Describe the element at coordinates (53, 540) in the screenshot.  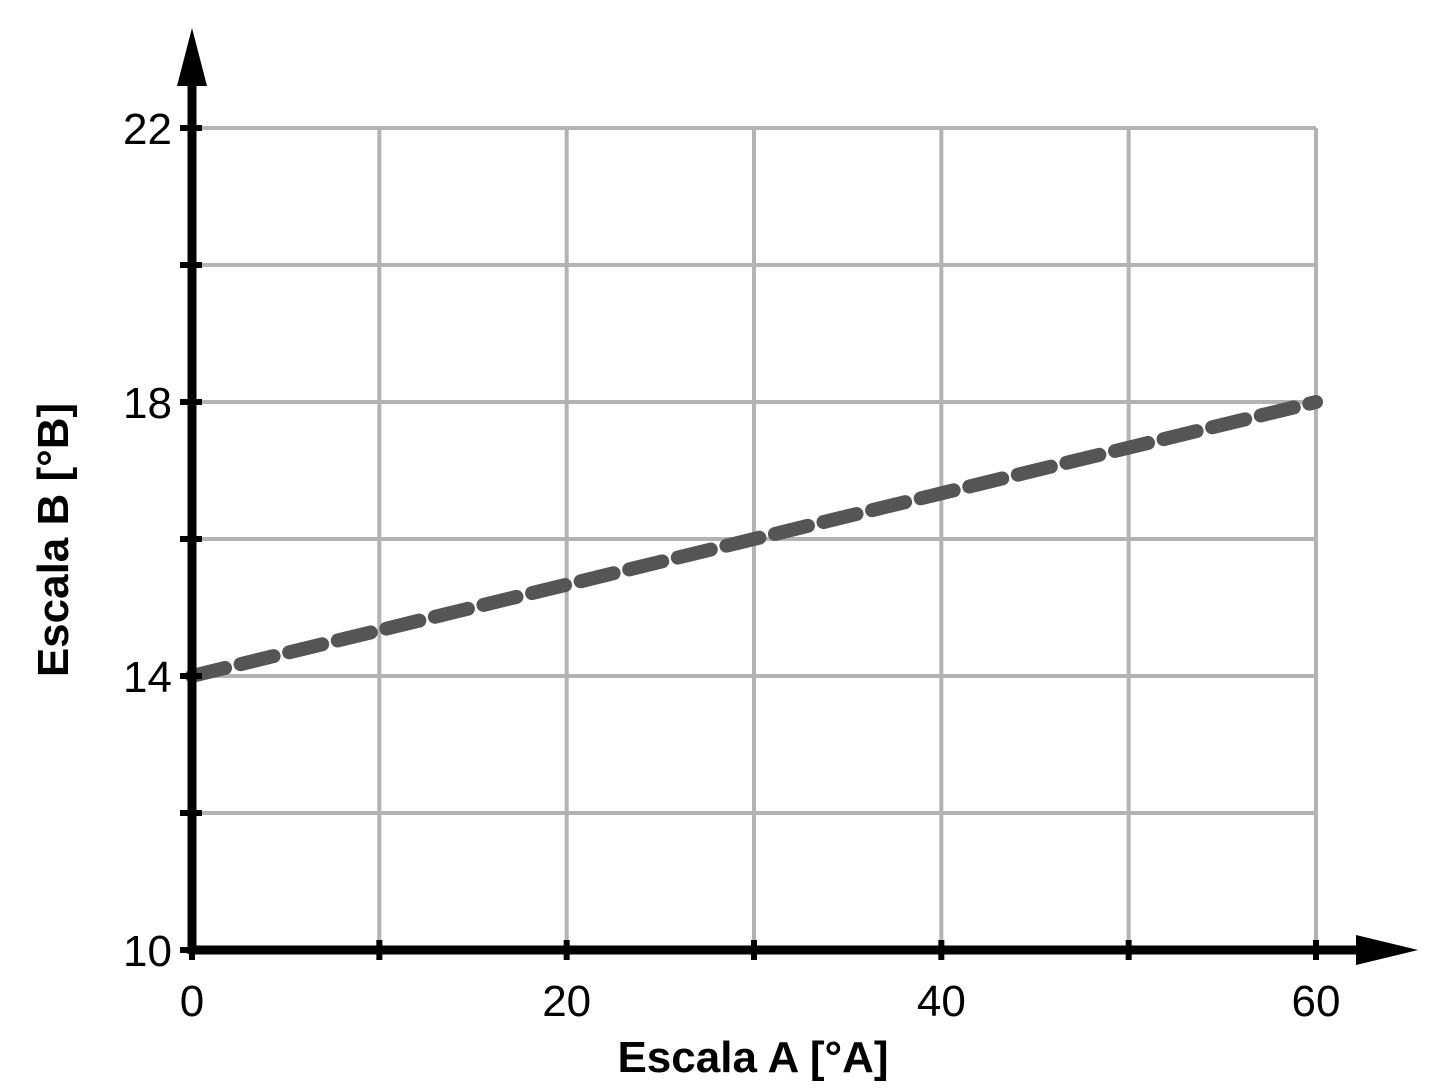
I see `y-axis-title: Escala B [°B]` at that location.